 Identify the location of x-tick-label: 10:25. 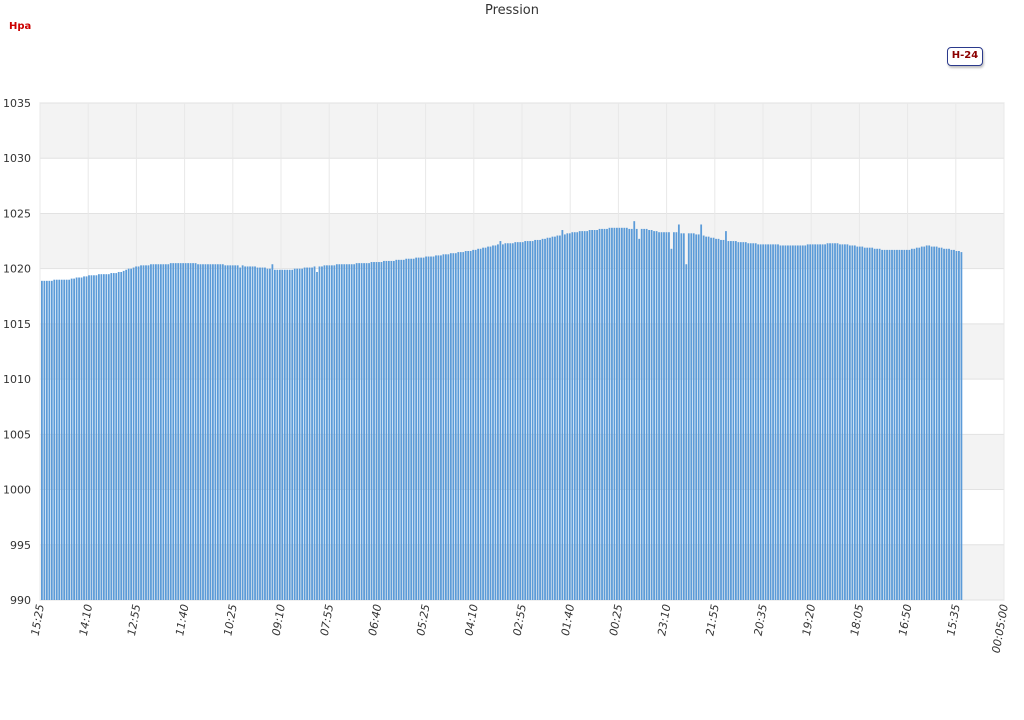
(230, 619).